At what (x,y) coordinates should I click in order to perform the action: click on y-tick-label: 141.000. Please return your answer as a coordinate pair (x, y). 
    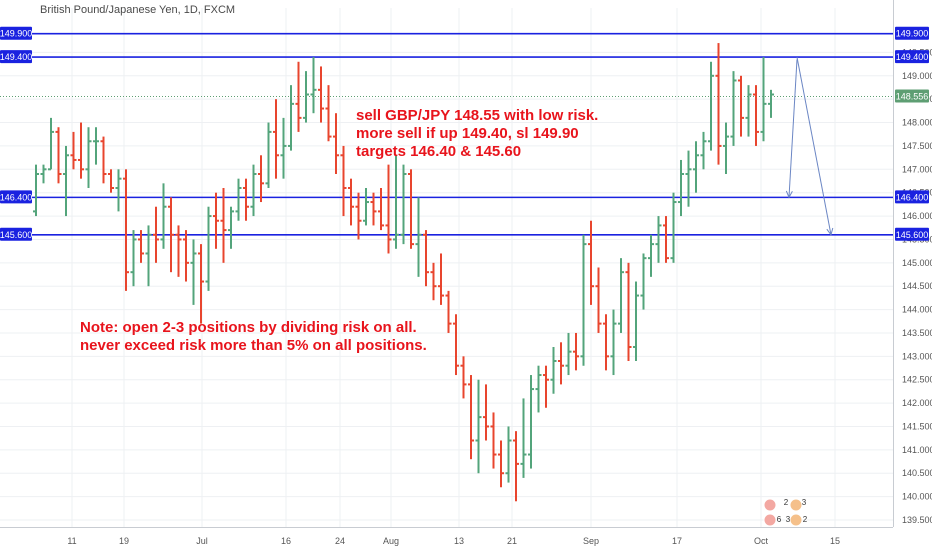
    Looking at the image, I should click on (917, 450).